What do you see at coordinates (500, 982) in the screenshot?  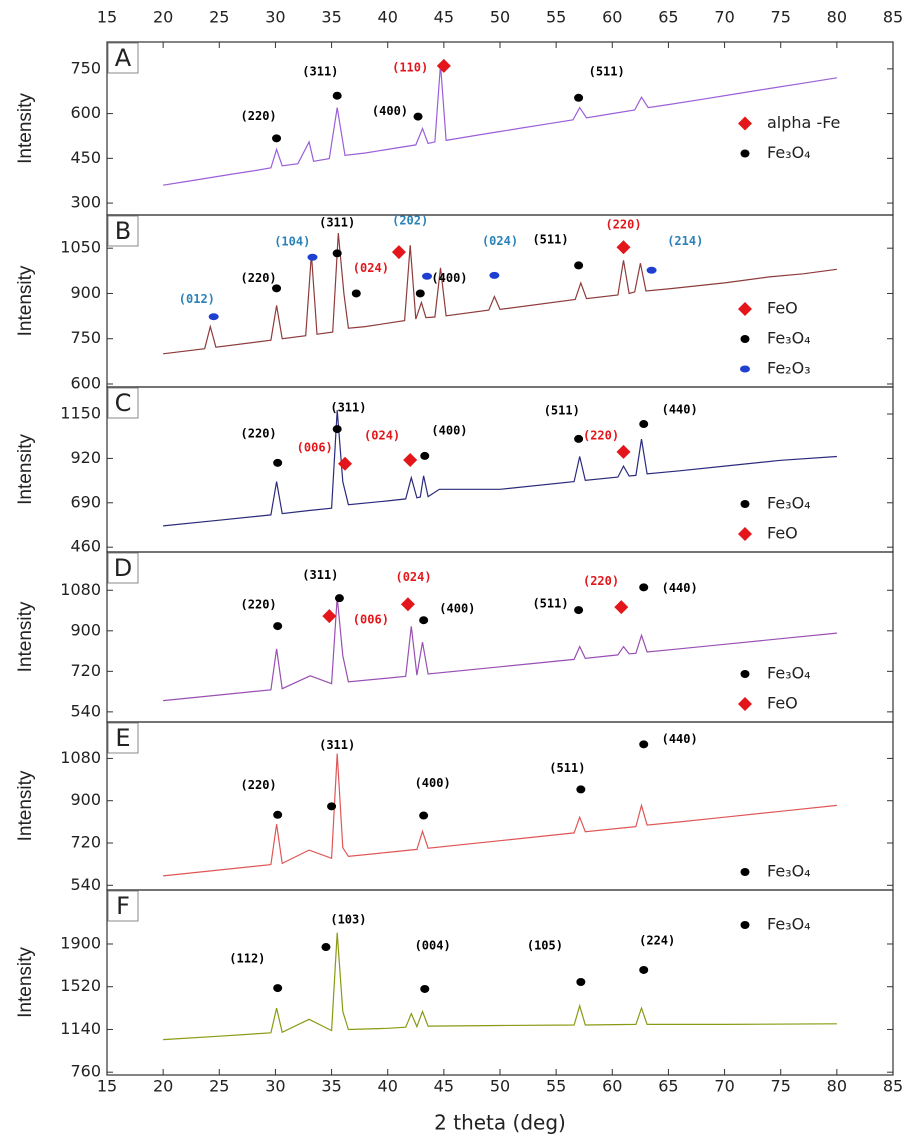 I see `panel-frame` at bounding box center [500, 982].